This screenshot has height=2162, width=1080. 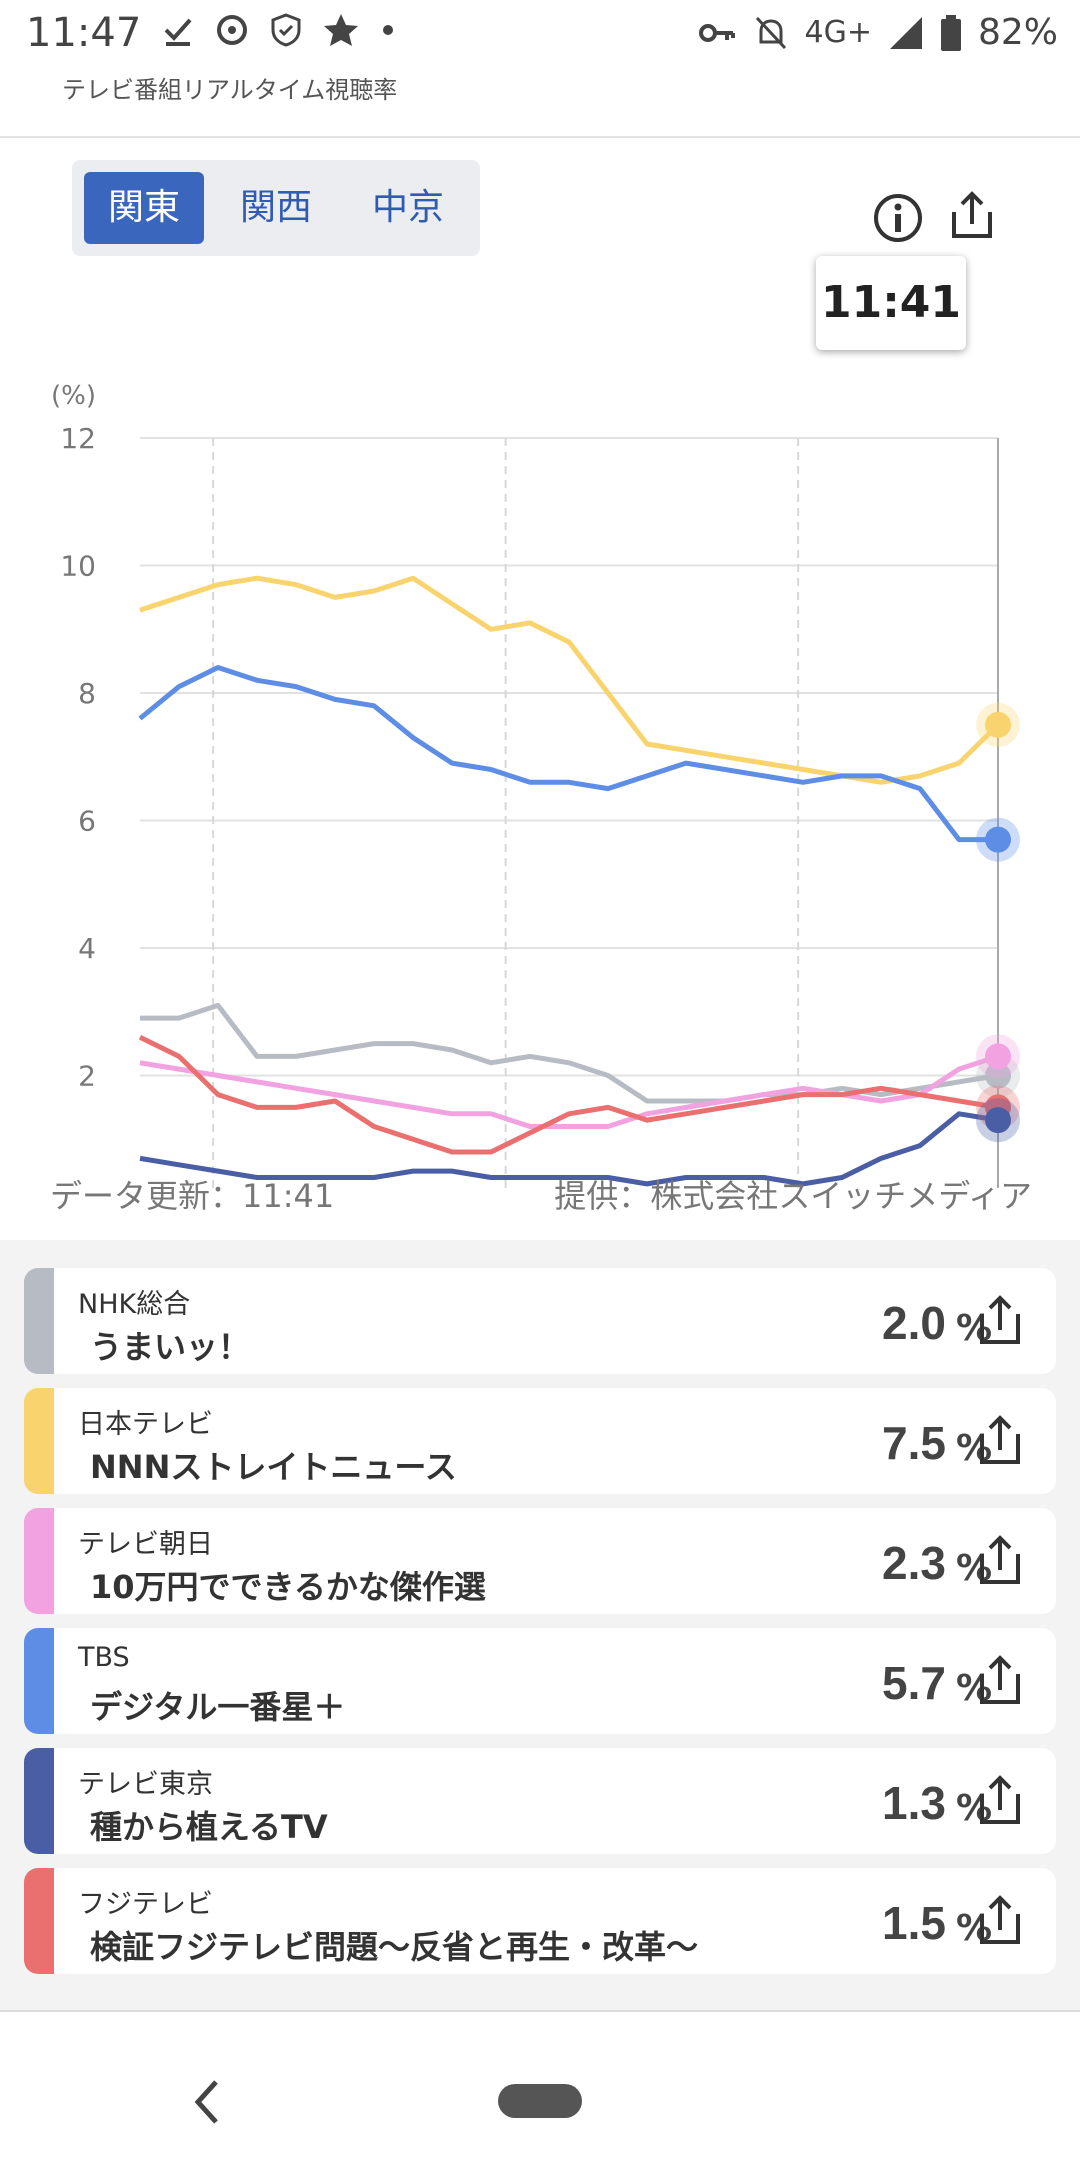 What do you see at coordinates (770, 32) in the screenshot?
I see `mute-bell-icon` at bounding box center [770, 32].